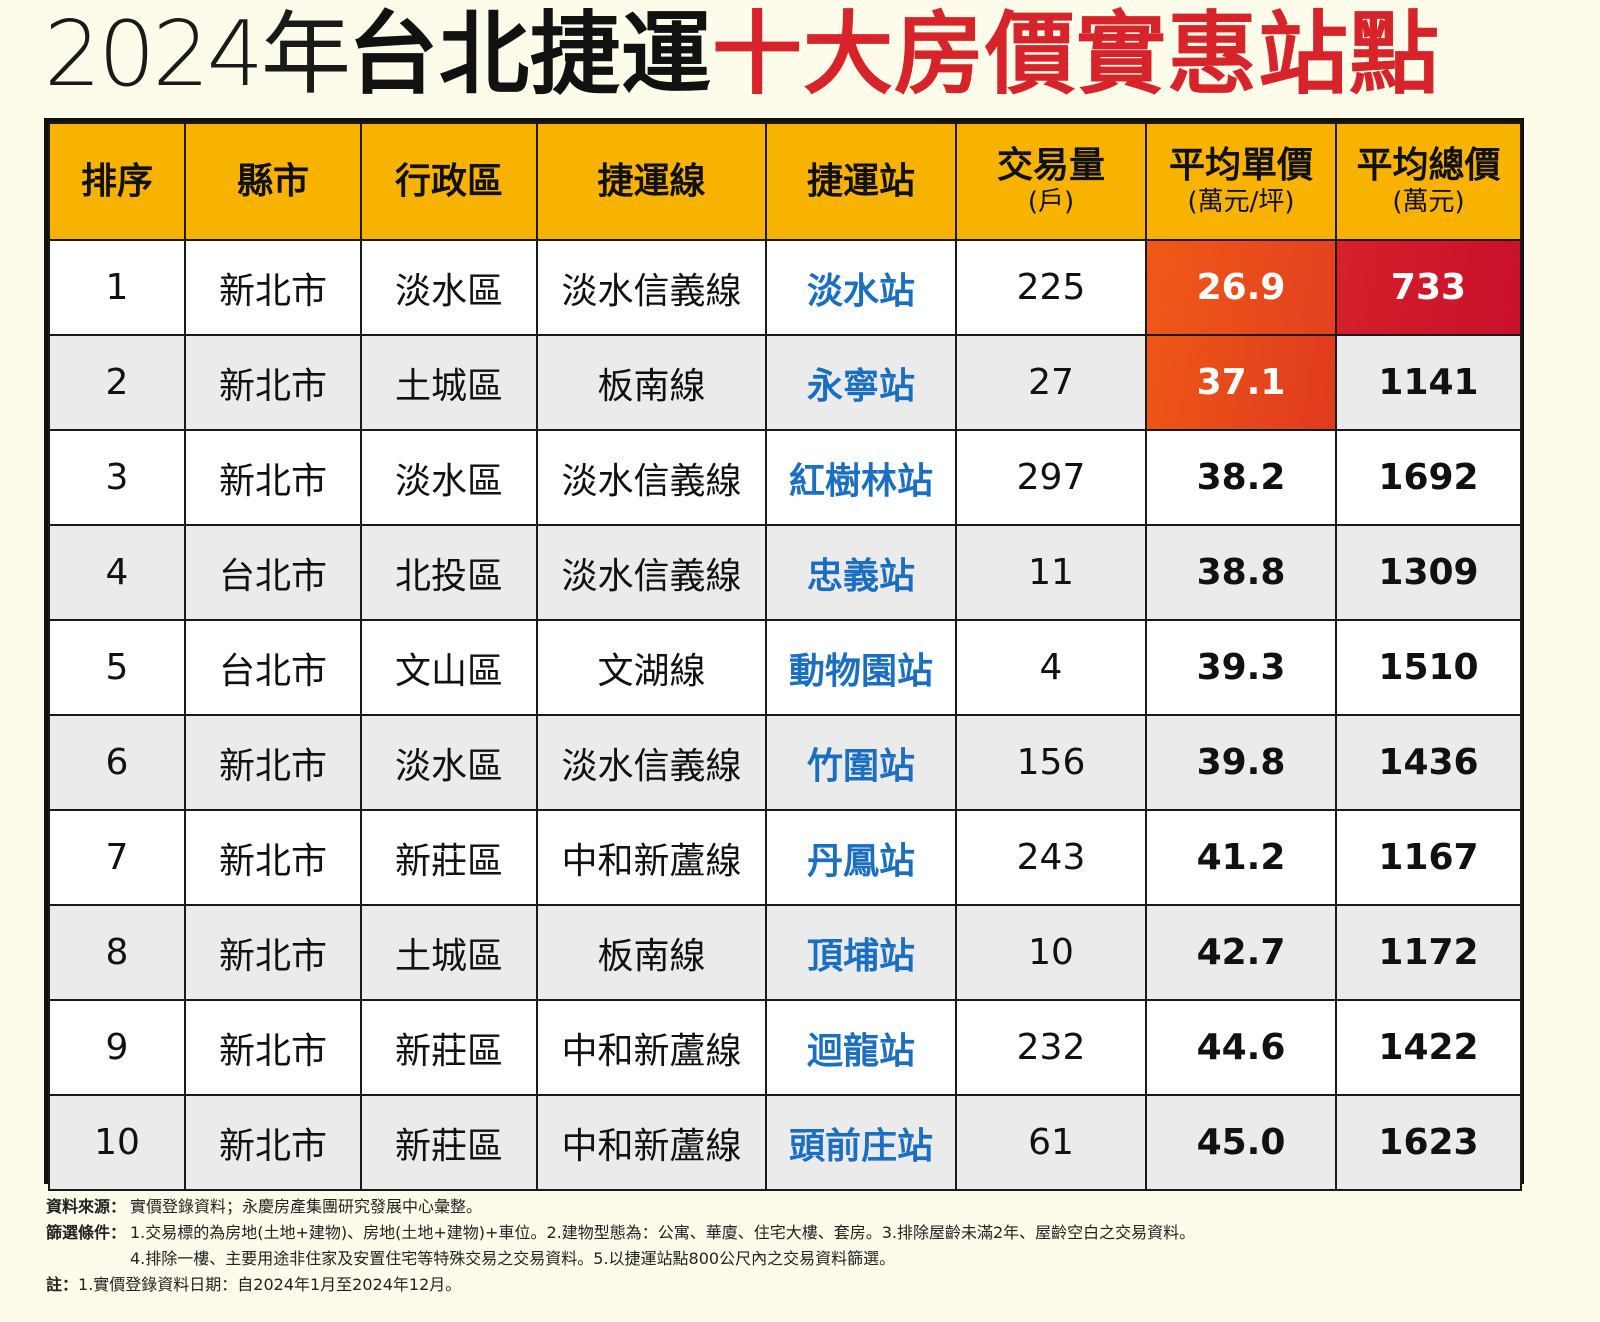 This screenshot has height=1322, width=1600. I want to click on cell-rank: 4, so click(117, 572).